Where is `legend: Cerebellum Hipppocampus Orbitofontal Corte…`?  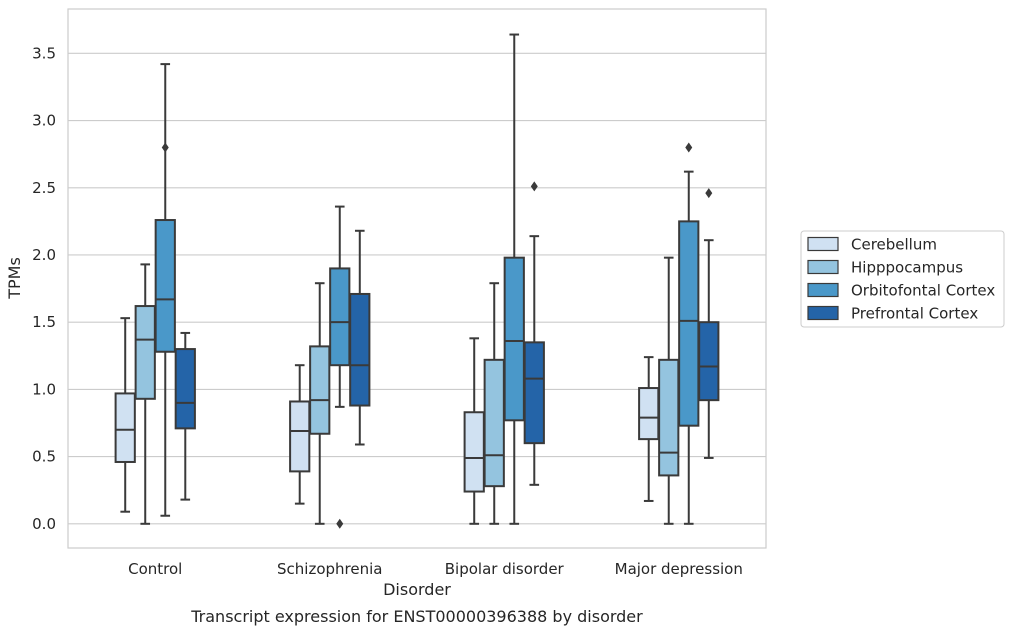 legend: Cerebellum Hipppocampus Orbitofontal Corte… is located at coordinates (902, 279).